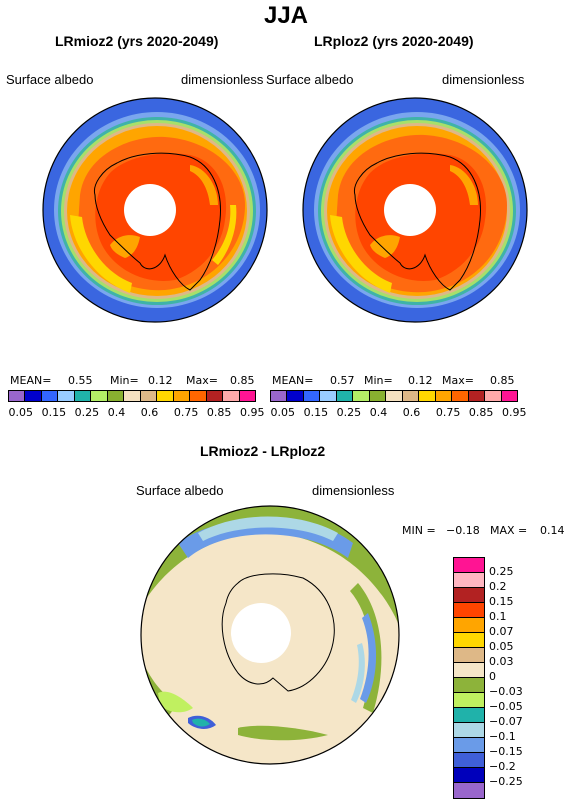  What do you see at coordinates (502, 380) in the screenshot?
I see `panel-2-max: 0.85` at bounding box center [502, 380].